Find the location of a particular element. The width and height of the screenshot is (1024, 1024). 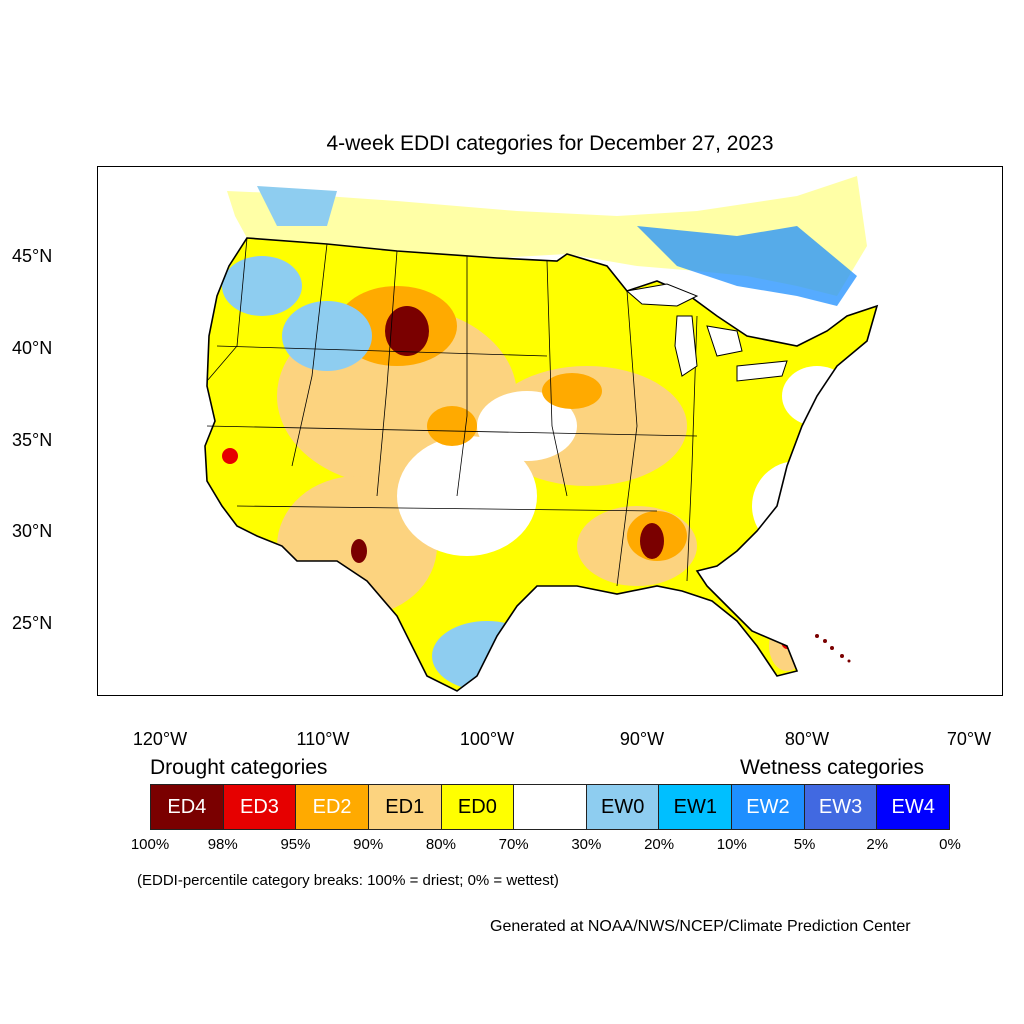

percent-break-label: 30% is located at coordinates (586, 844).